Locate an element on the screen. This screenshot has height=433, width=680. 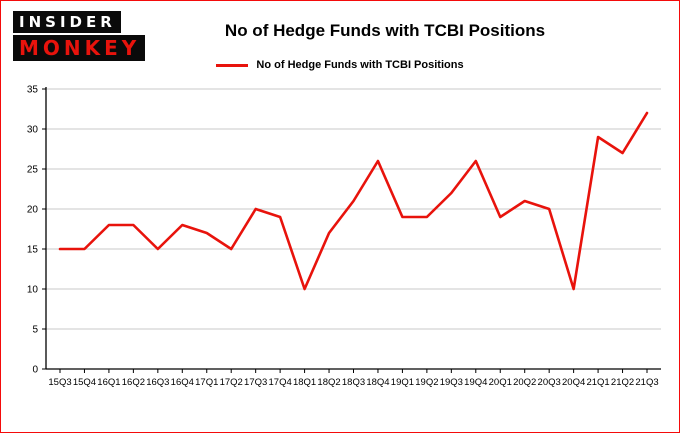
x-tick-label: 20Q3 is located at coordinates (549, 382).